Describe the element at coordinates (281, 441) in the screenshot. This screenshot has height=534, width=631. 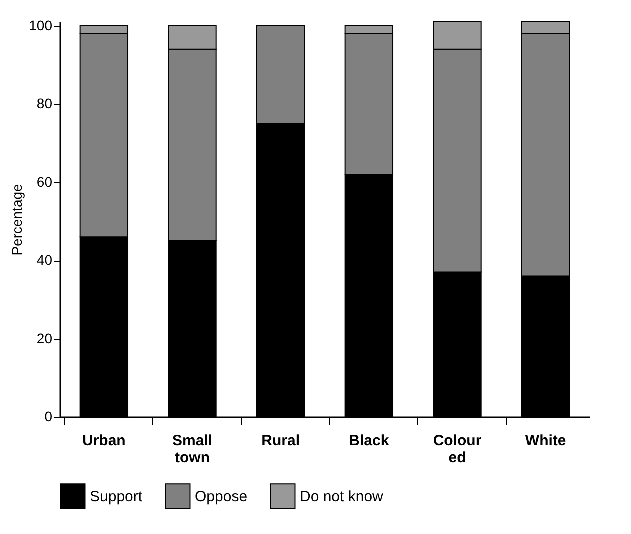
I see `x-tick-label: Rural` at that location.